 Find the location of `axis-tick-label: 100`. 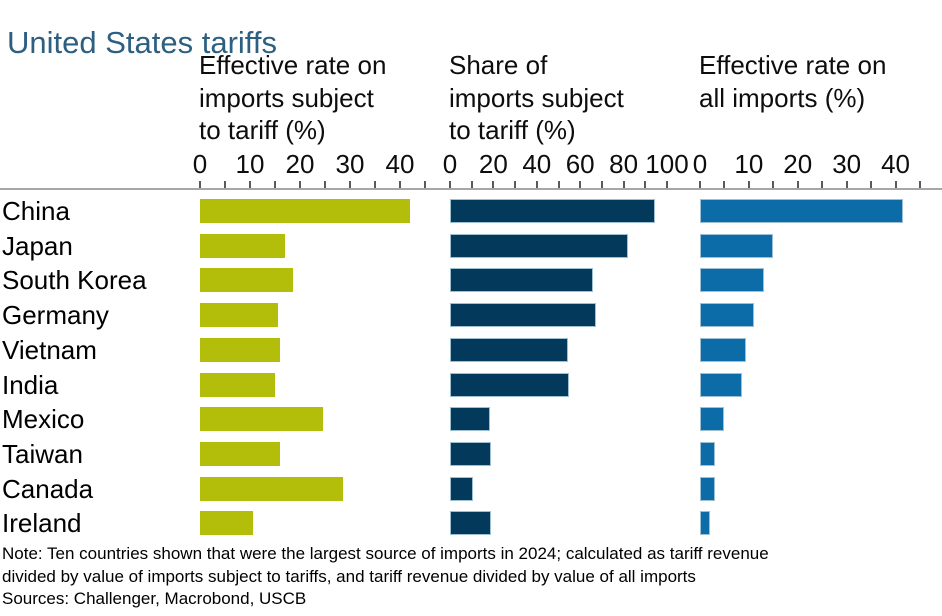

axis-tick-label: 100 is located at coordinates (667, 164).